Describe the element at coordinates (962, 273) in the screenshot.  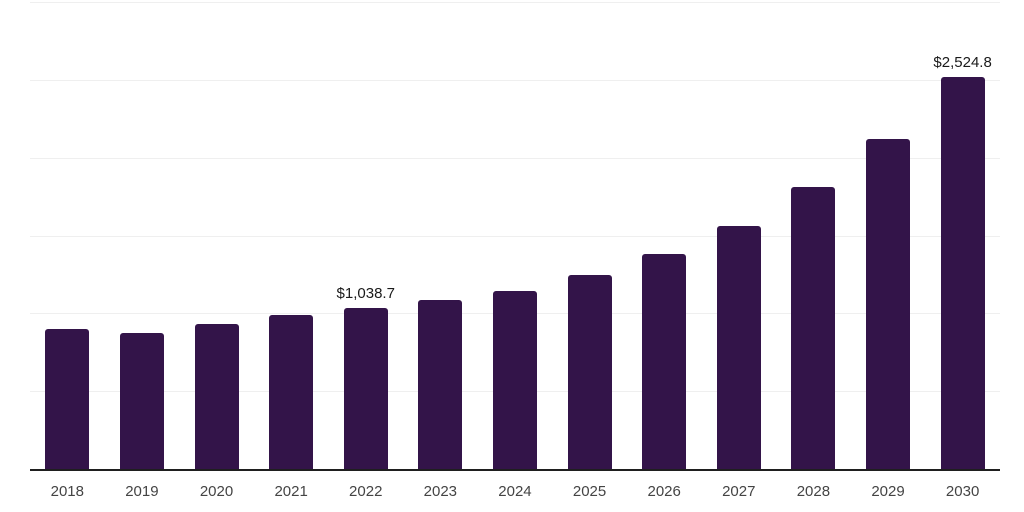
I see `bar-2030` at that location.